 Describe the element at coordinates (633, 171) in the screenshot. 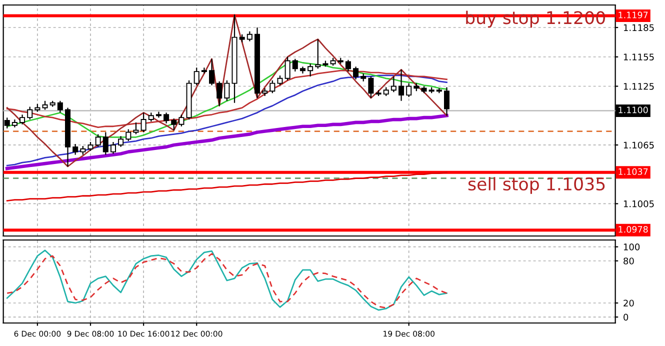

I see `ref-line-label: 1.1037` at that location.